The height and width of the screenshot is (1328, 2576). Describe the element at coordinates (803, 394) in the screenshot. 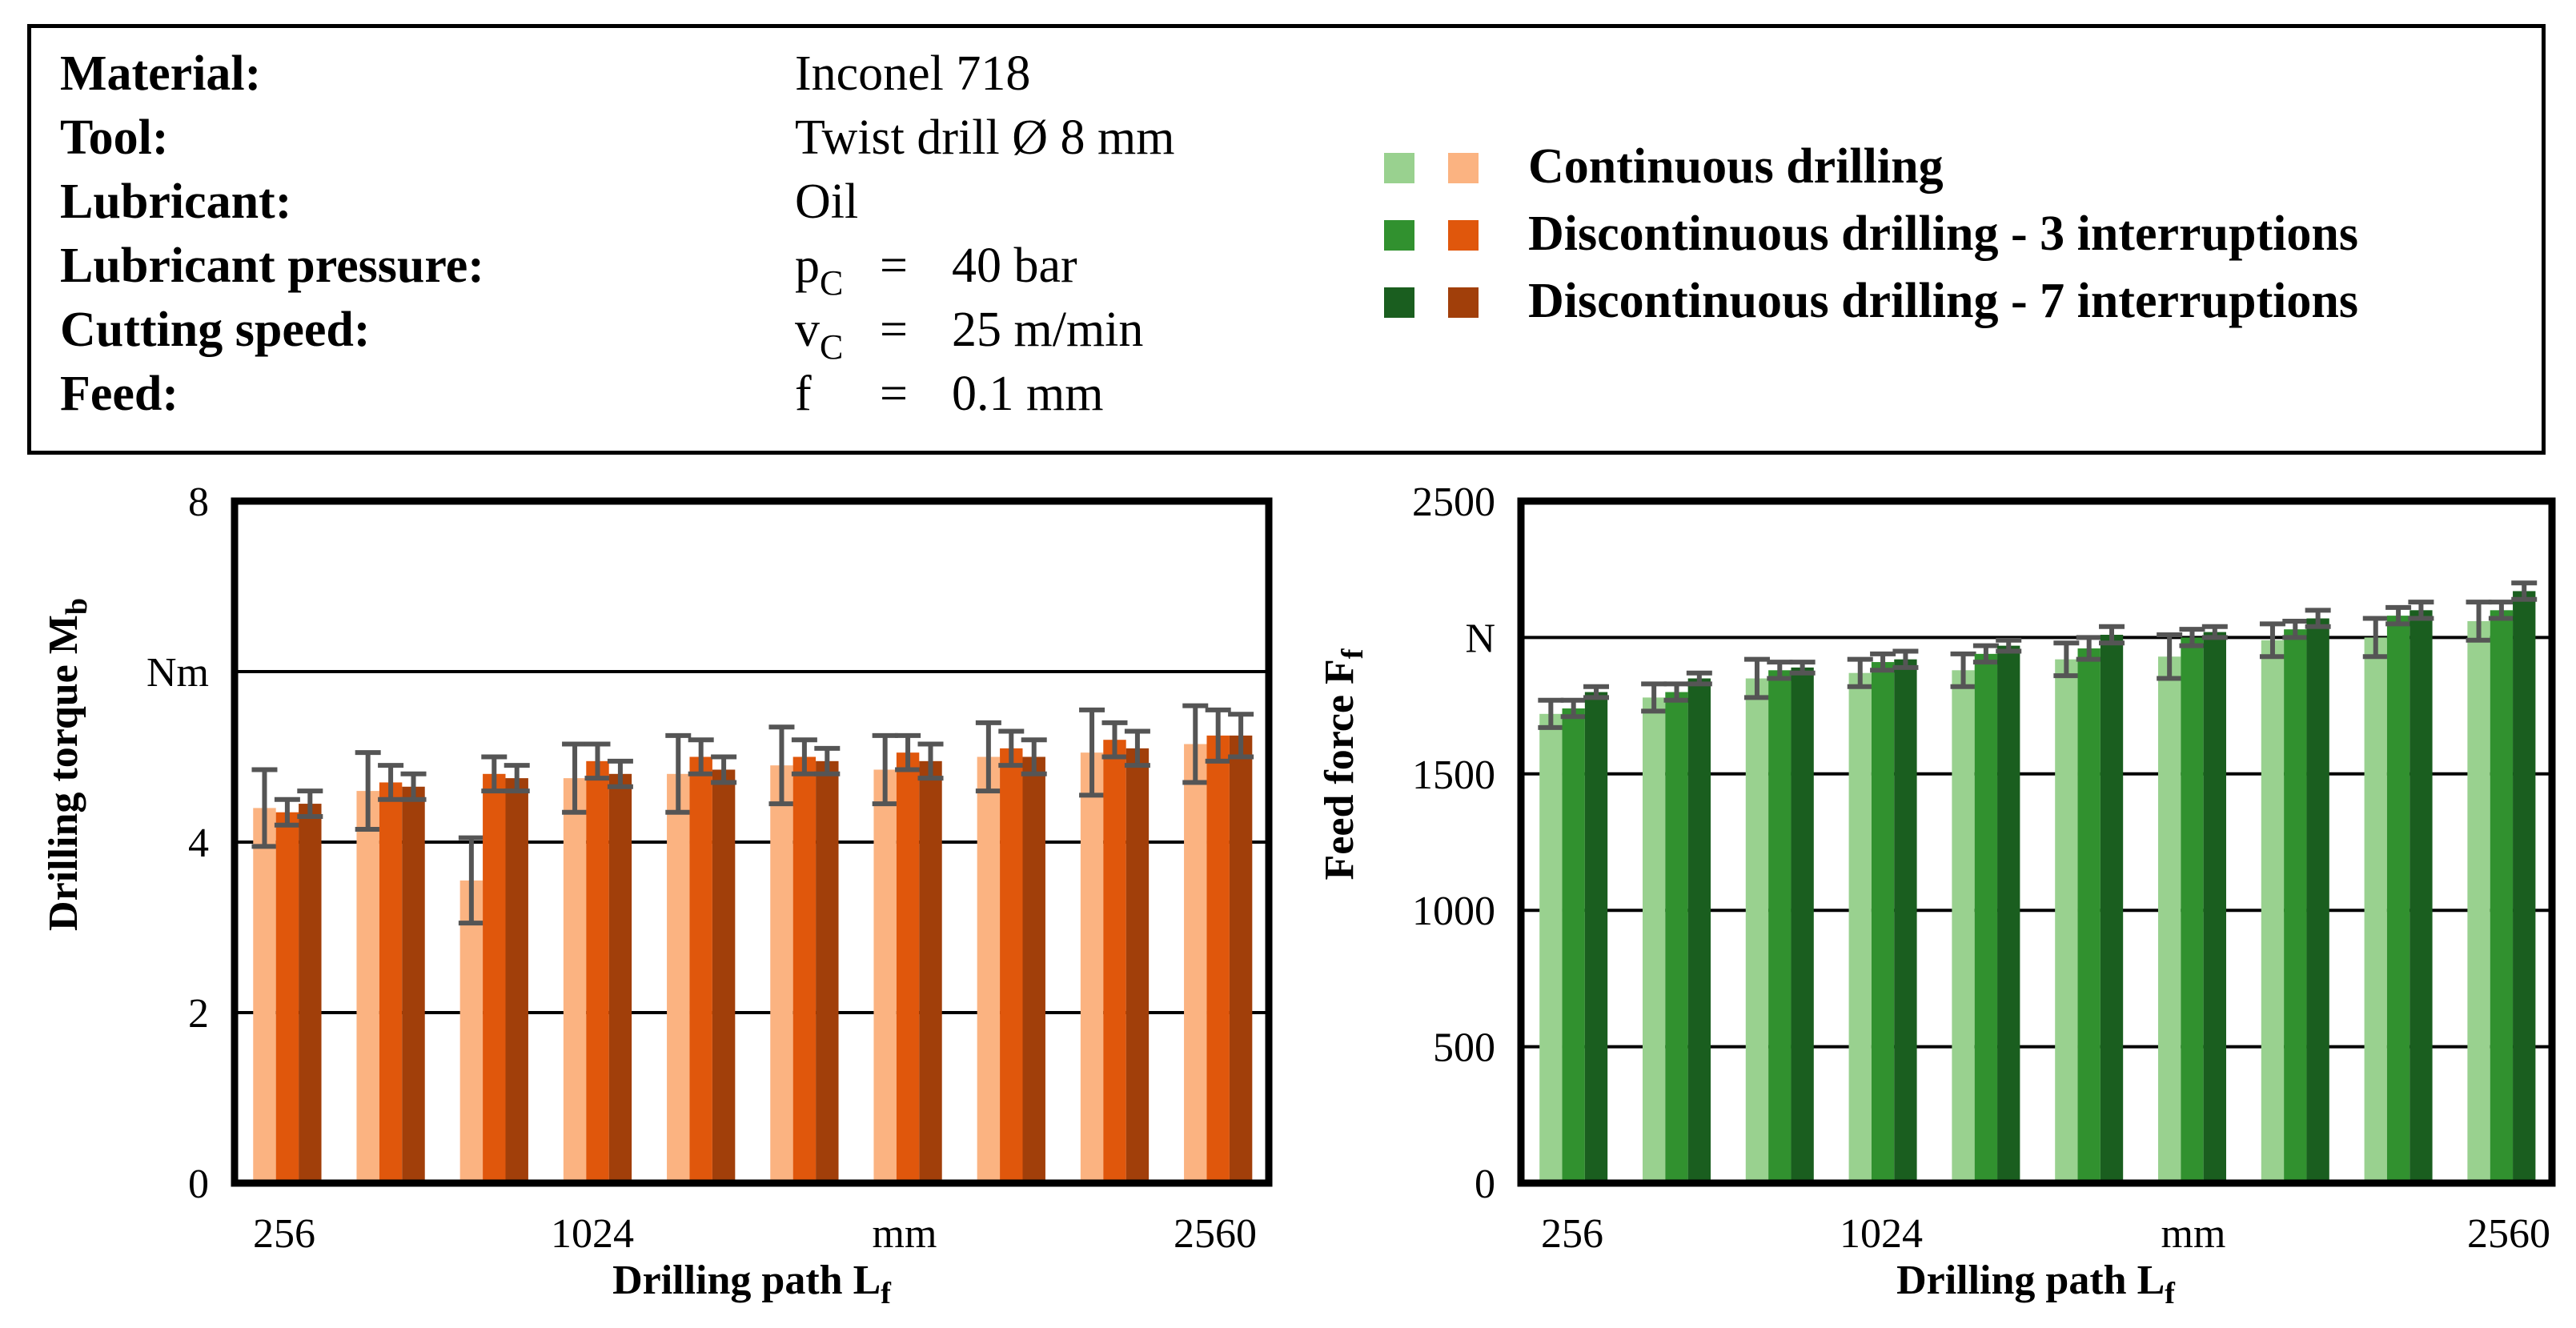

I see `feed-symbol: f` at that location.